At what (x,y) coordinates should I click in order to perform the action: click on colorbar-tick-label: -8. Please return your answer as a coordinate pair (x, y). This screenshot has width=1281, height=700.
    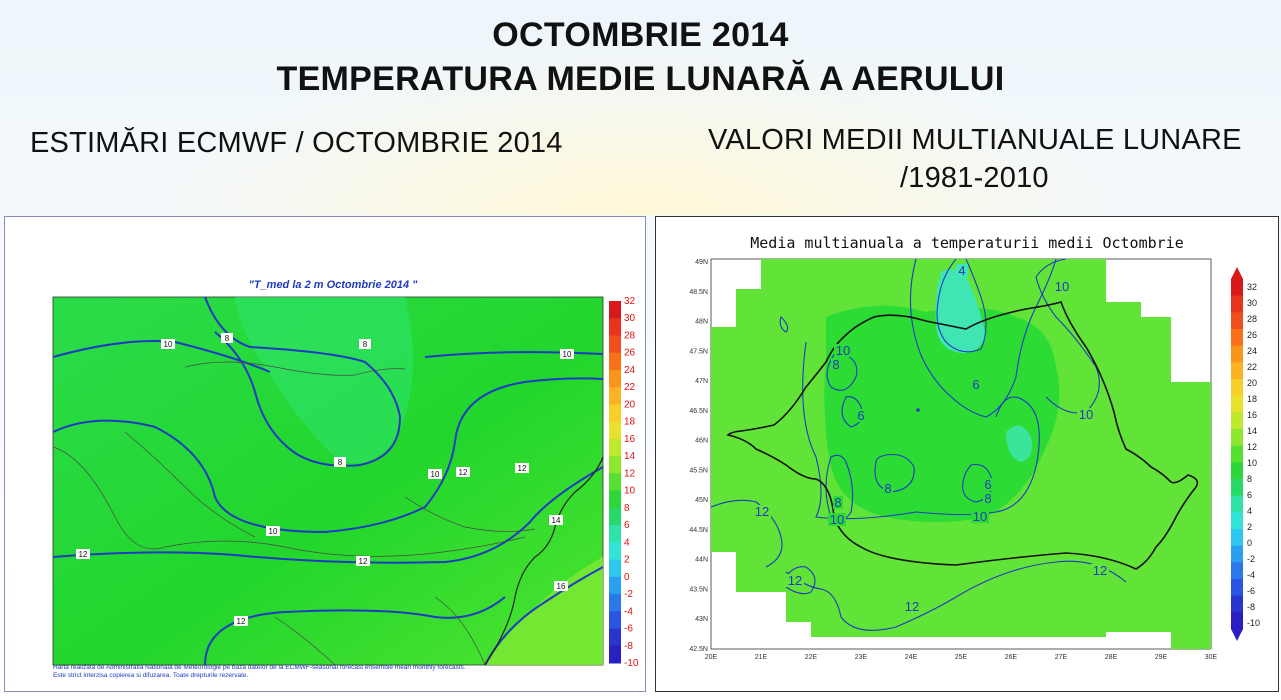
    Looking at the image, I should click on (1251, 607).